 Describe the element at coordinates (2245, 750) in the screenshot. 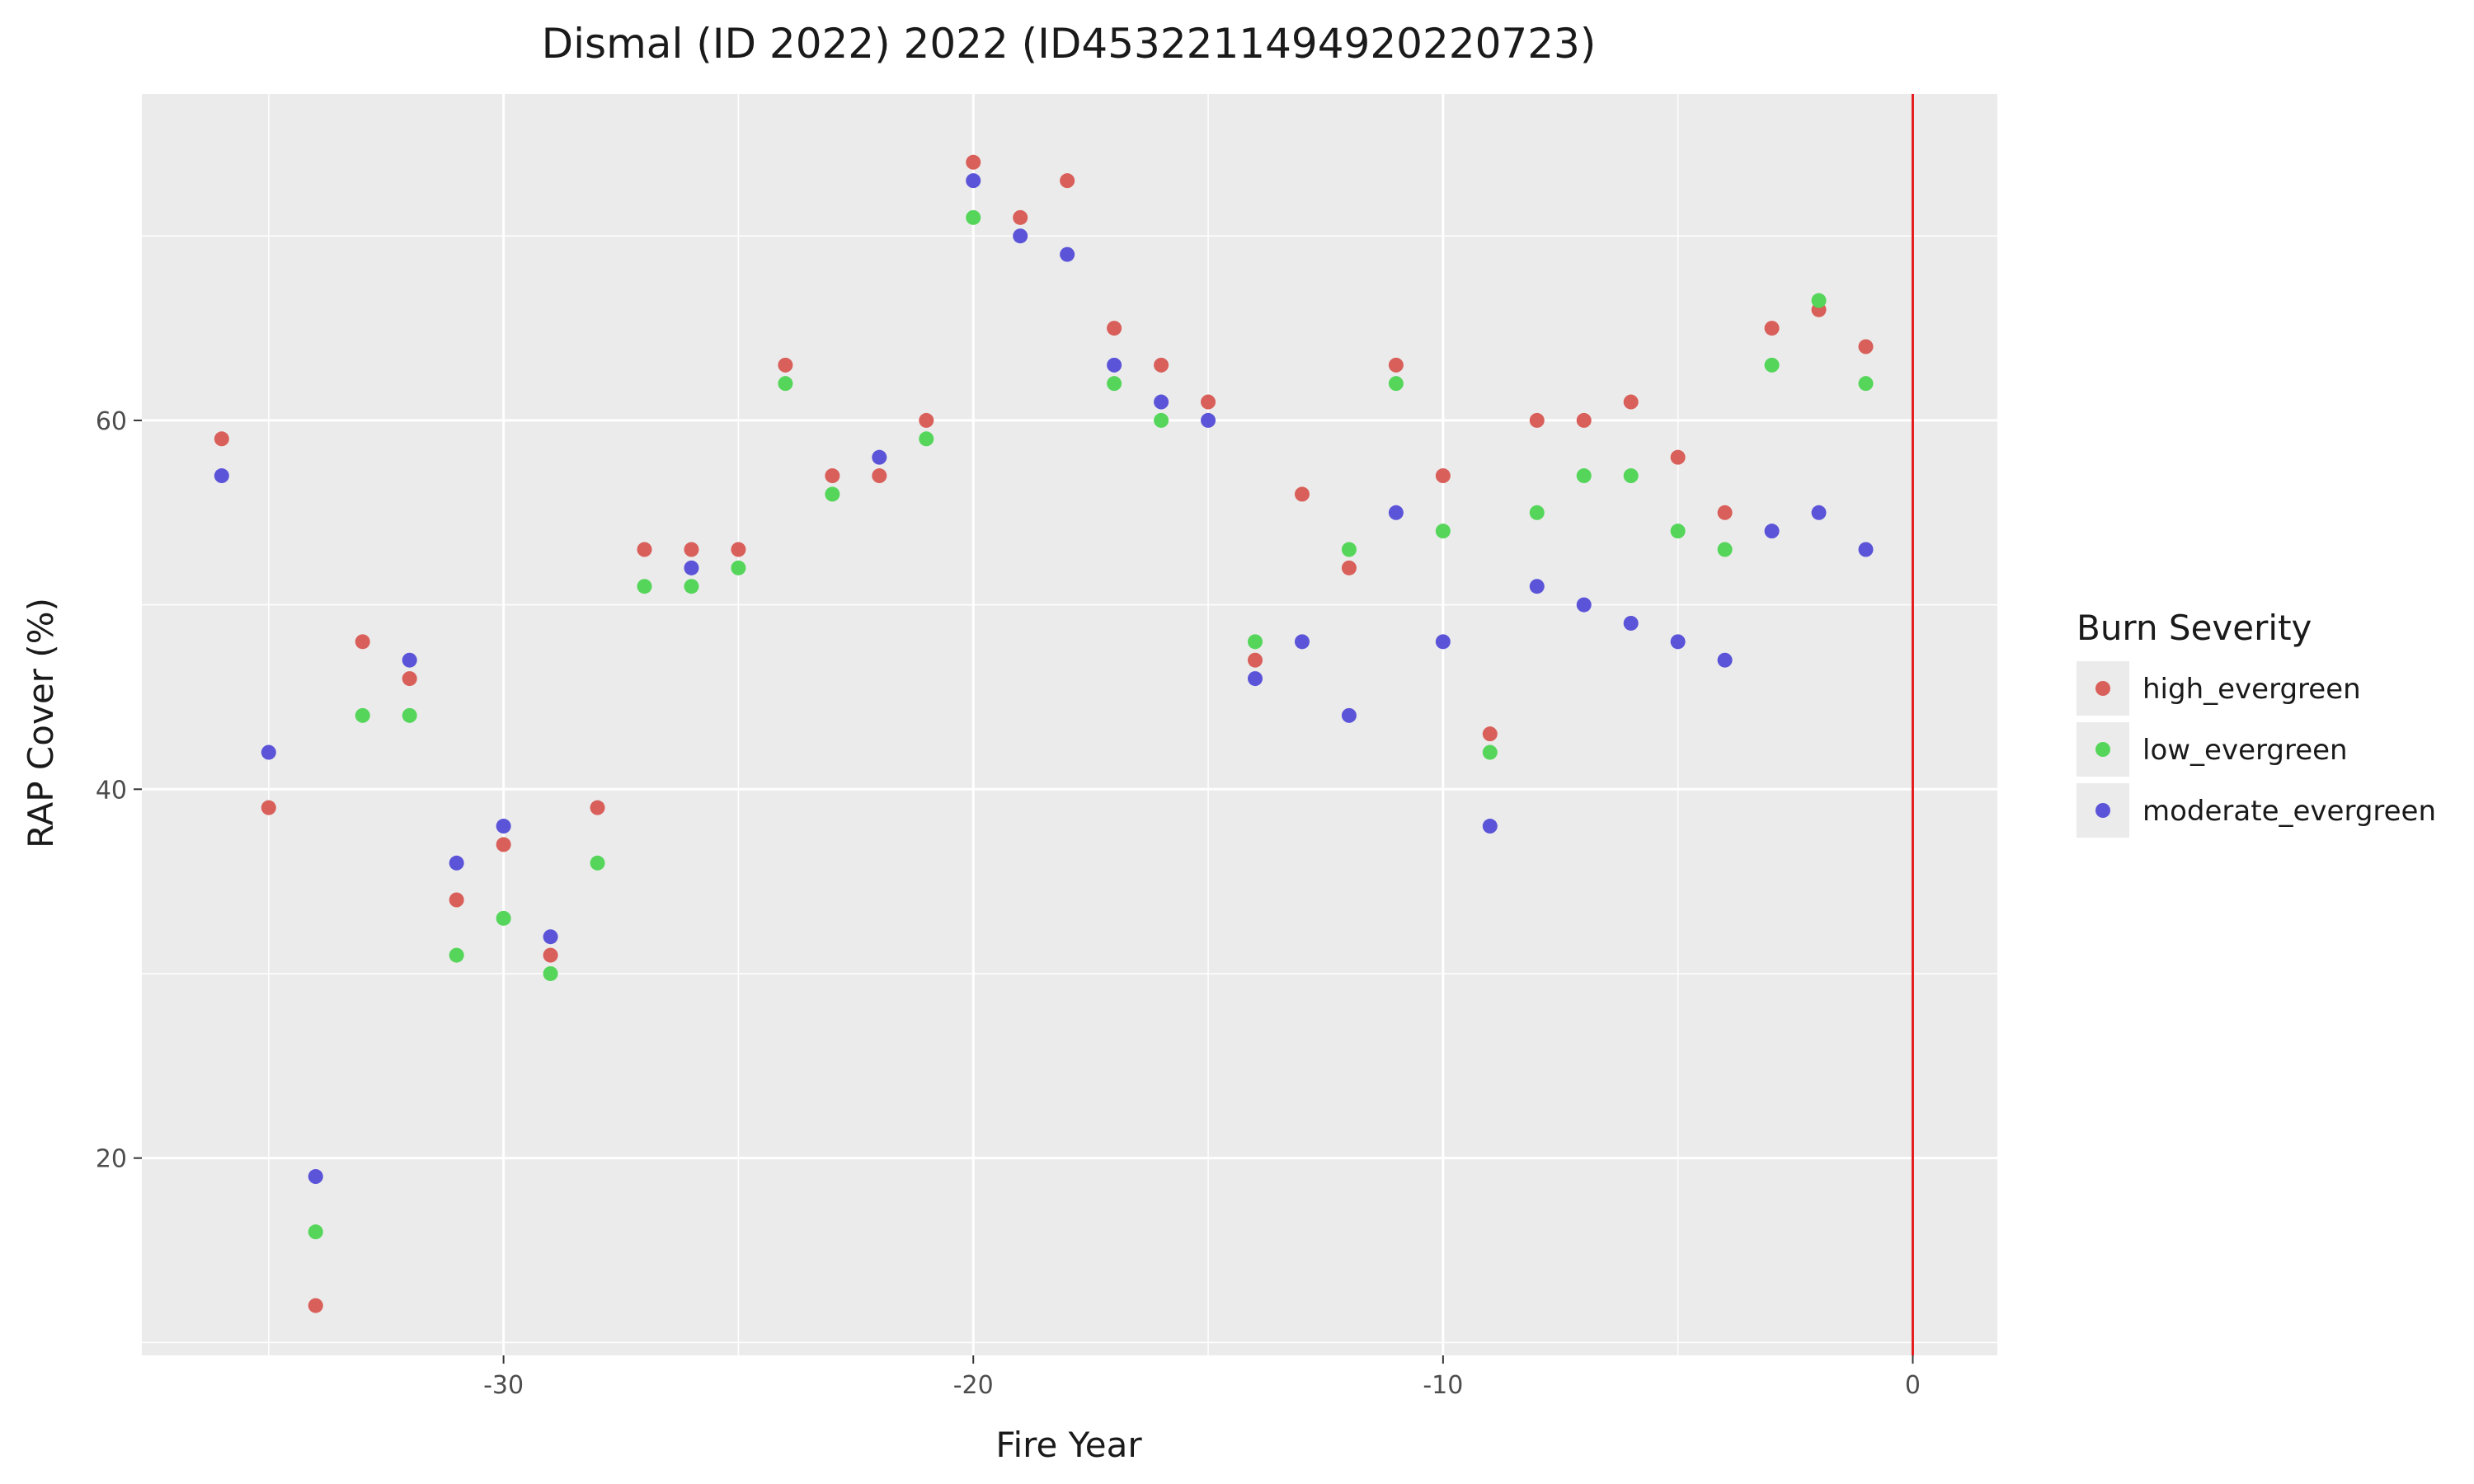

I see `legend-label-low_evergreen: low_evergreen` at that location.